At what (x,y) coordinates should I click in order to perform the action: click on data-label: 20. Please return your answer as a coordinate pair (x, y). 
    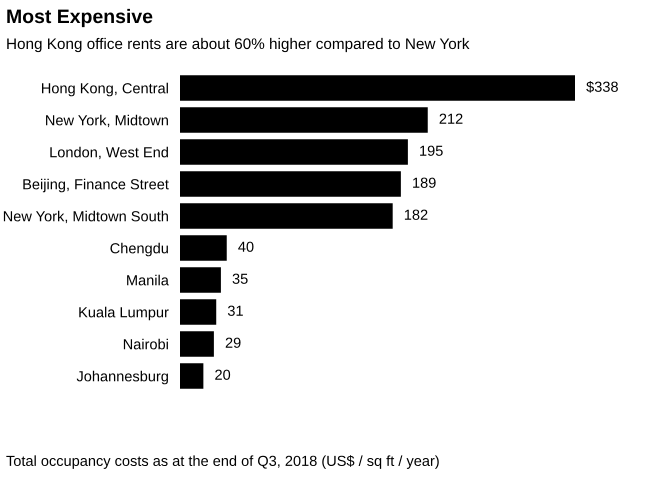
    Looking at the image, I should click on (222, 375).